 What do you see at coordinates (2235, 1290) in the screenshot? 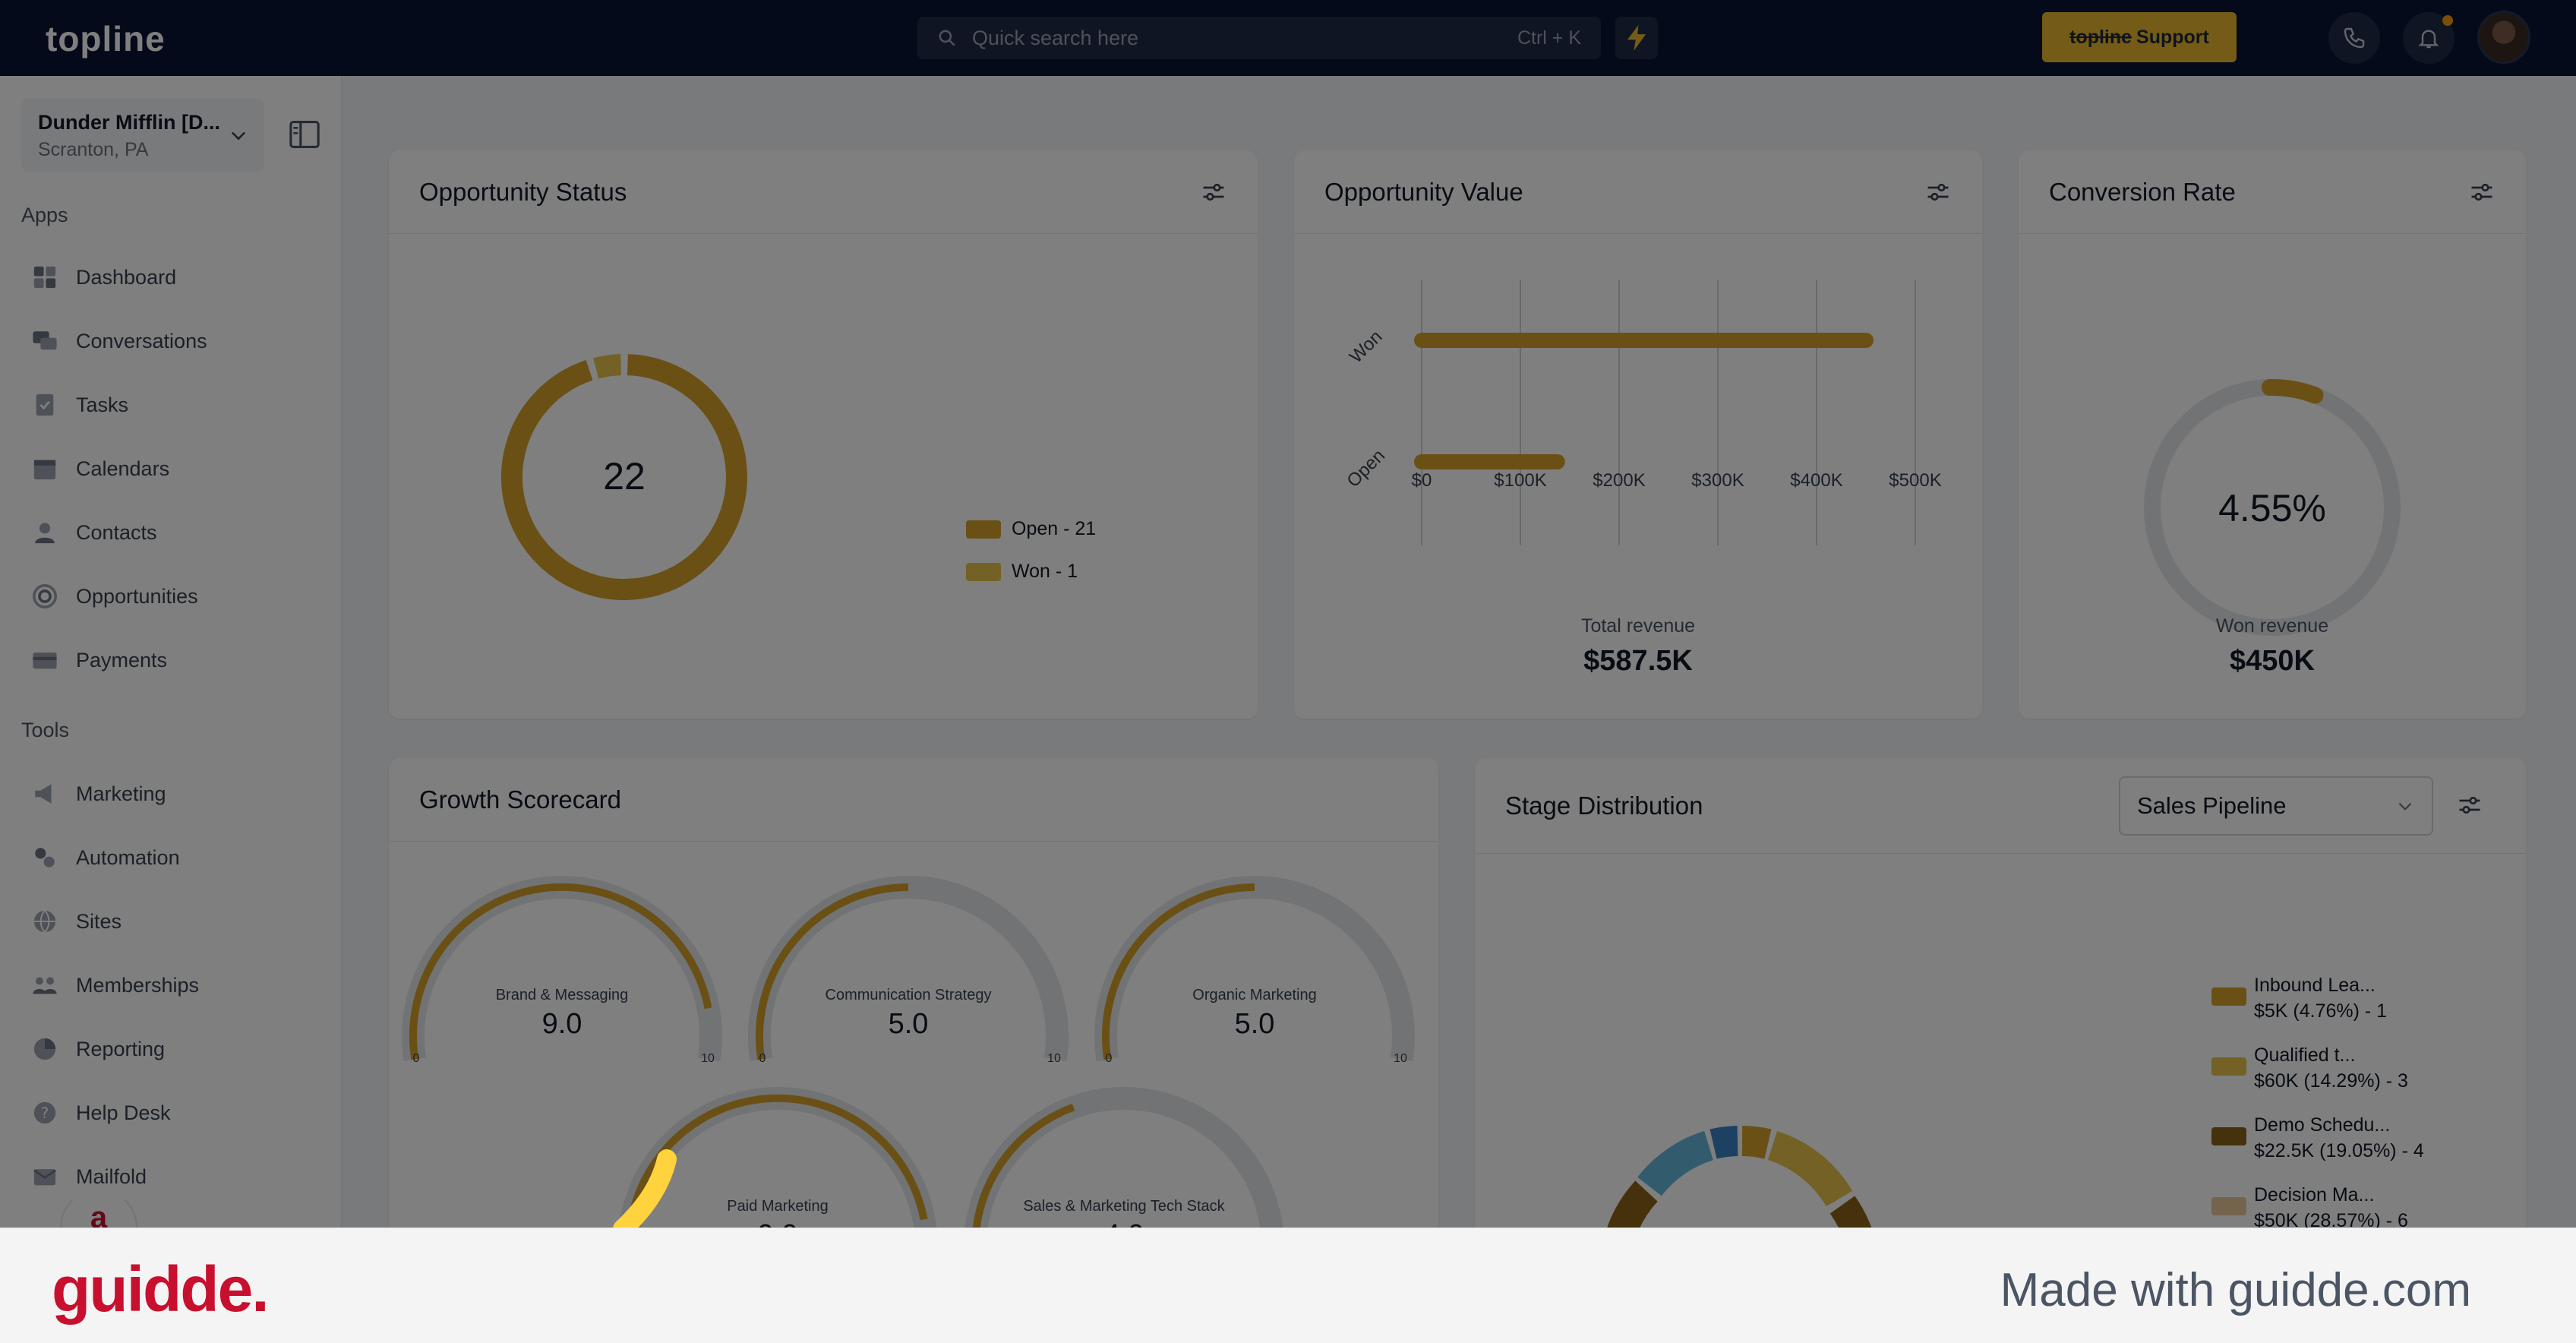
I see `made-with-text: Made with guidde.com` at bounding box center [2235, 1290].